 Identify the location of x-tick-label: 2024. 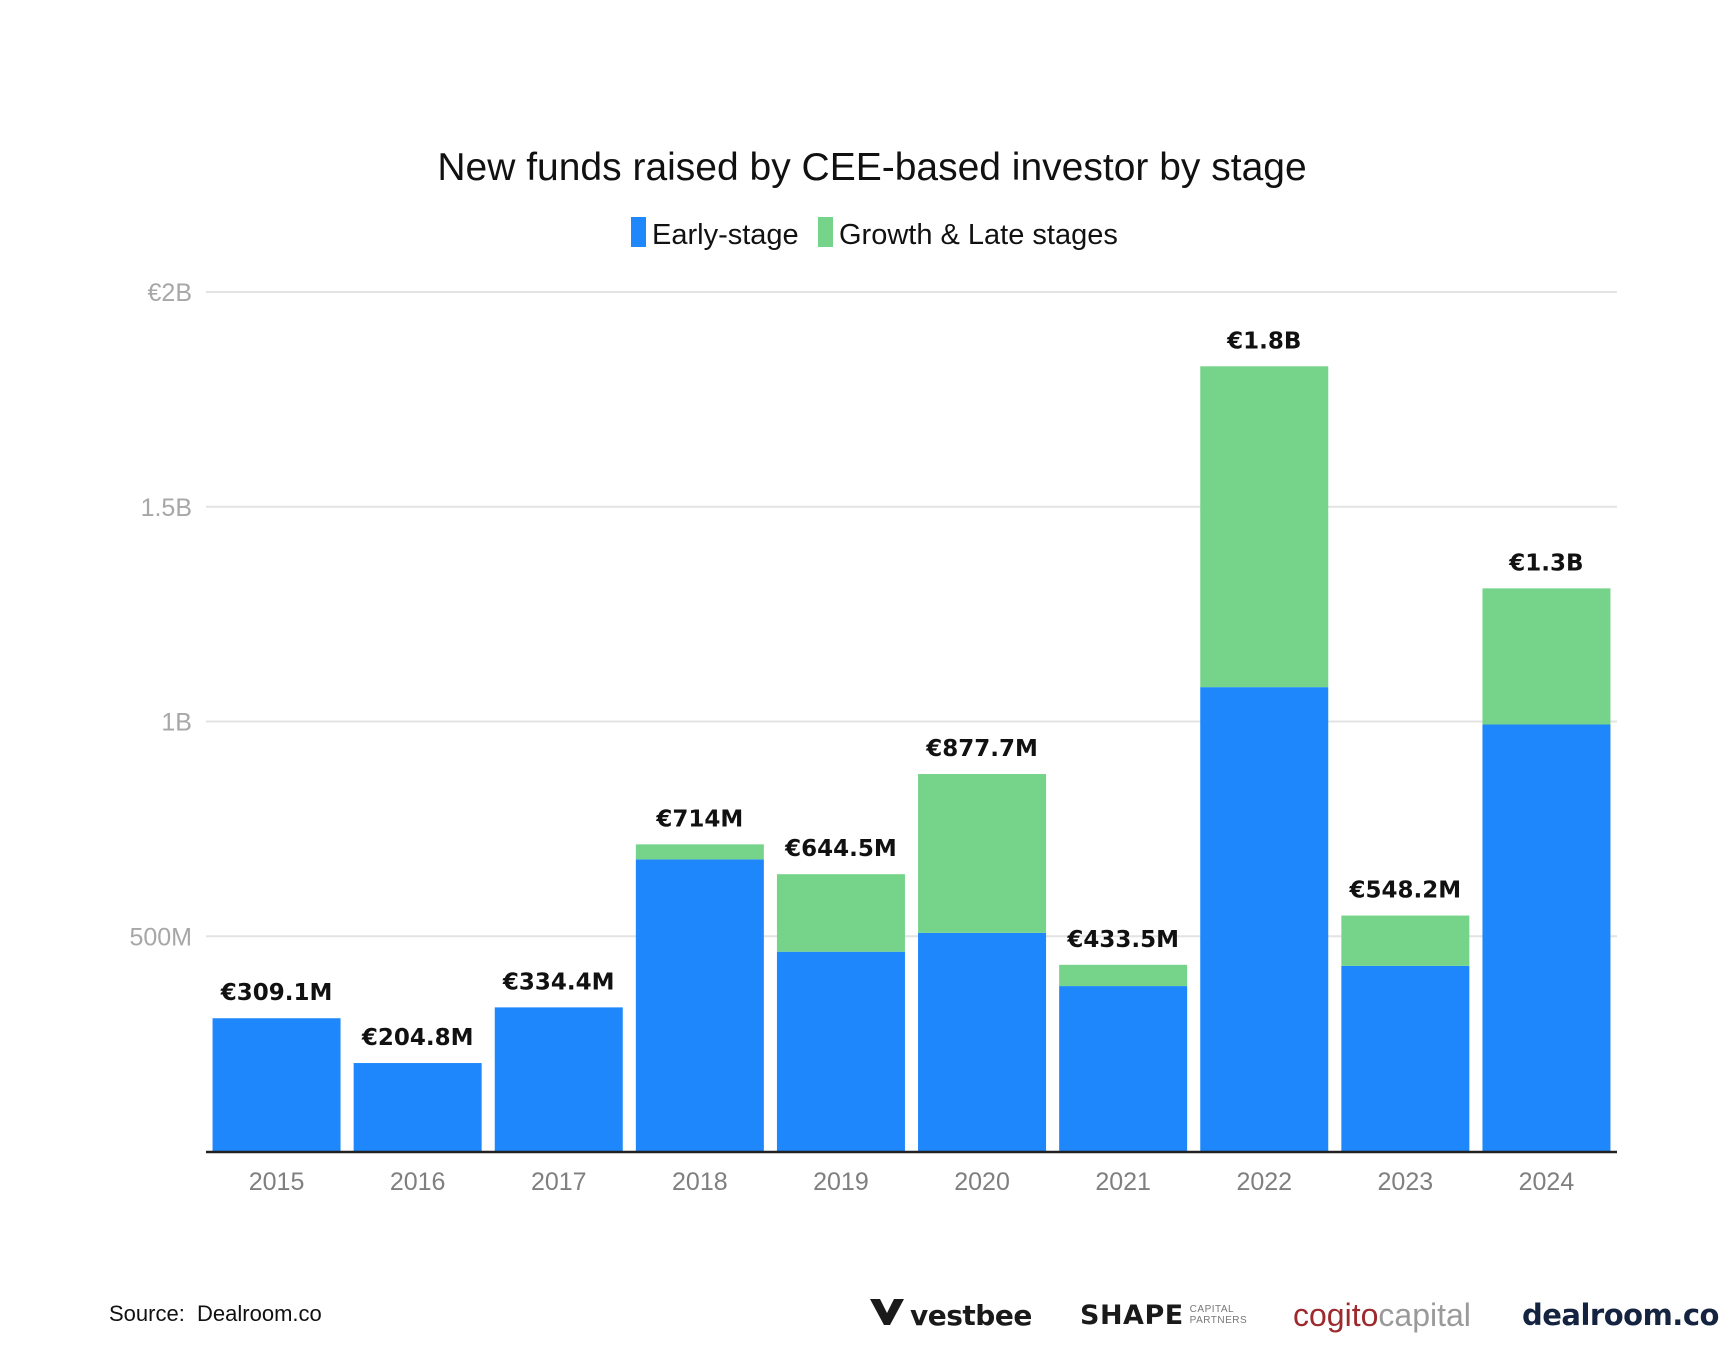
(1547, 1182).